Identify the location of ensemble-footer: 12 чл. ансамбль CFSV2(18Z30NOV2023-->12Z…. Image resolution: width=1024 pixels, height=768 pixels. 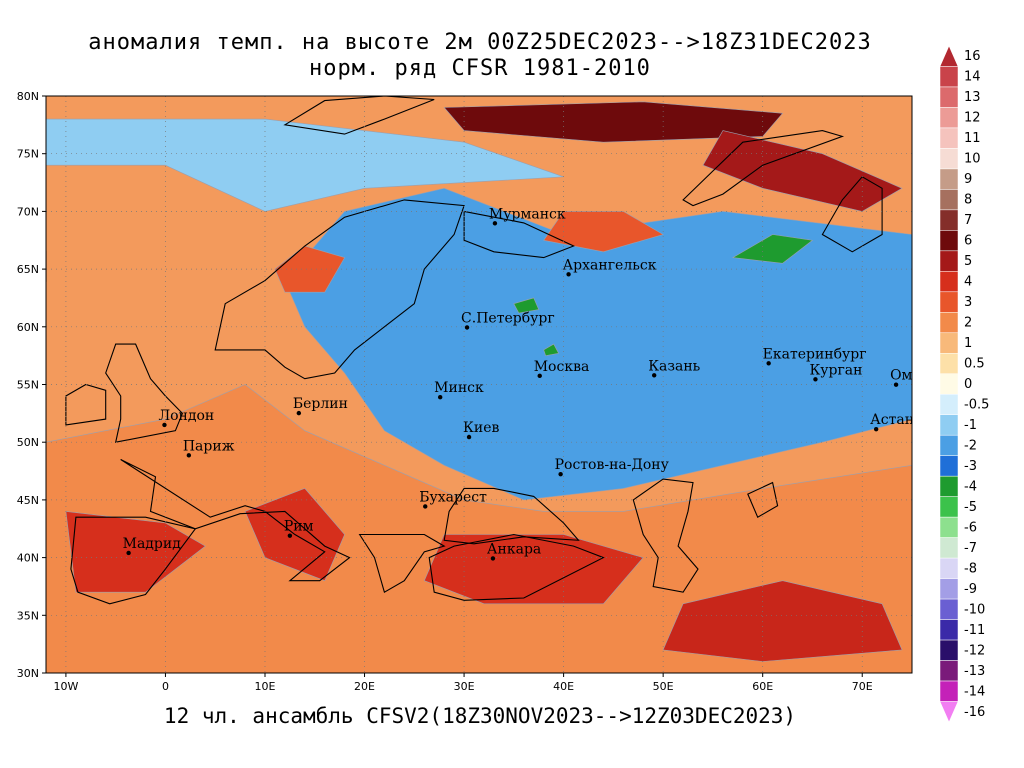
(480, 716).